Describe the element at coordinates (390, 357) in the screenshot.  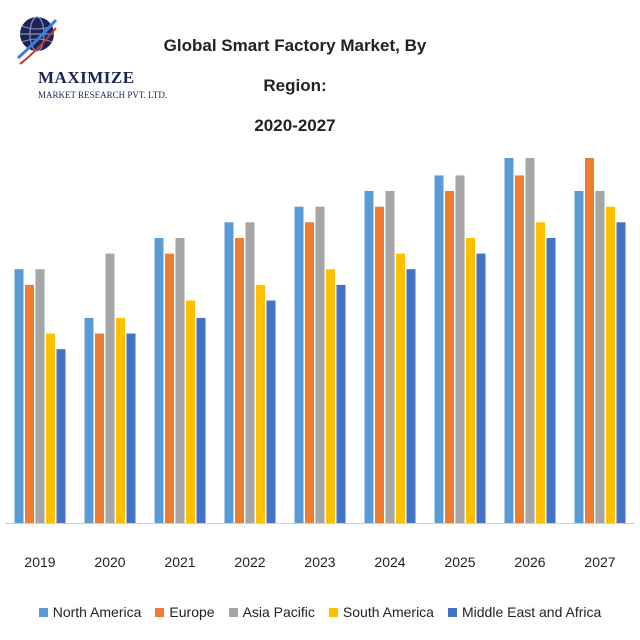
I see `bar-asia-pacific-2024` at that location.